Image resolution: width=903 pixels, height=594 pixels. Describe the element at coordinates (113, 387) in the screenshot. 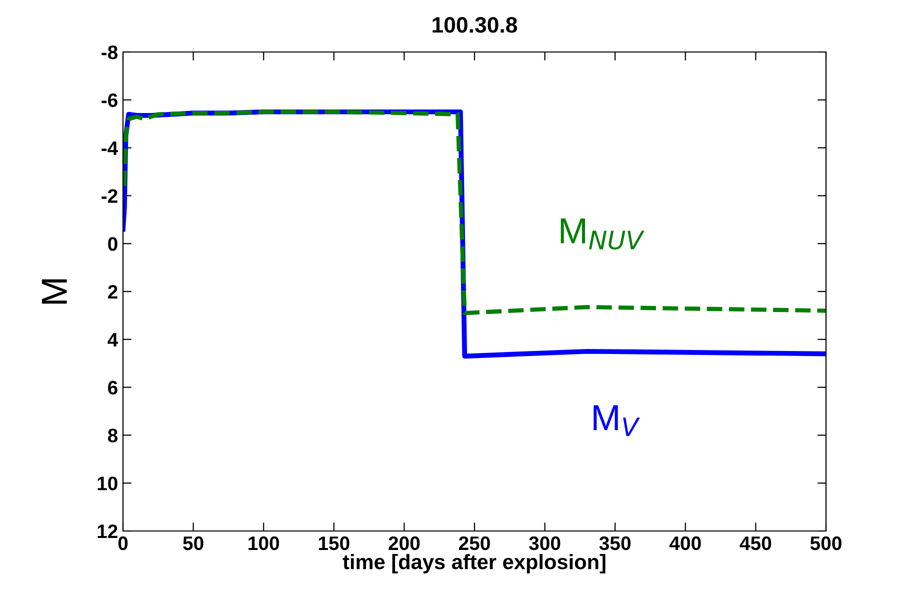

I see `y-tick-label: 6` at that location.